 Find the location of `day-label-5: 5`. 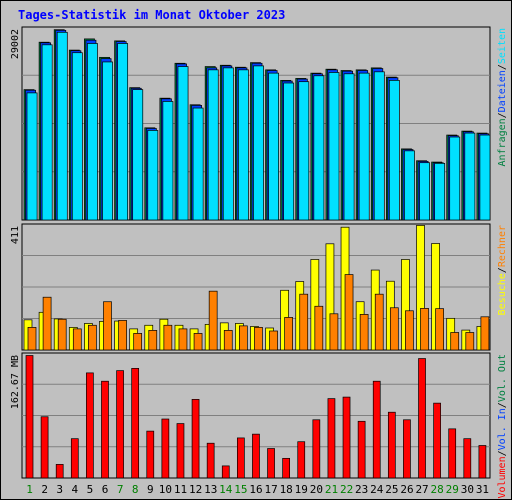

day-label-5: 5 is located at coordinates (90, 489).